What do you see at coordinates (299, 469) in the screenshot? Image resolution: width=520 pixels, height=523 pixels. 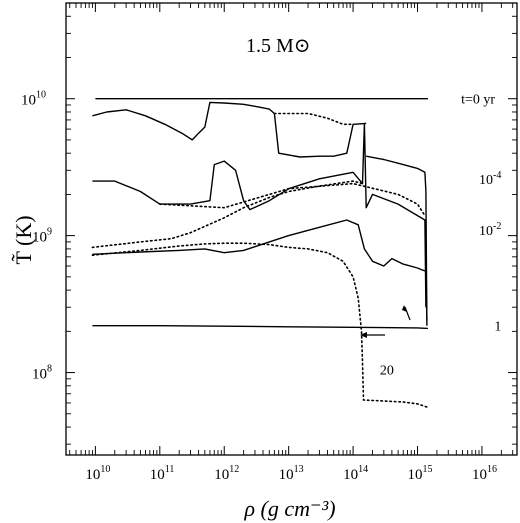 I see `x-tick-exp: 13` at bounding box center [299, 469].